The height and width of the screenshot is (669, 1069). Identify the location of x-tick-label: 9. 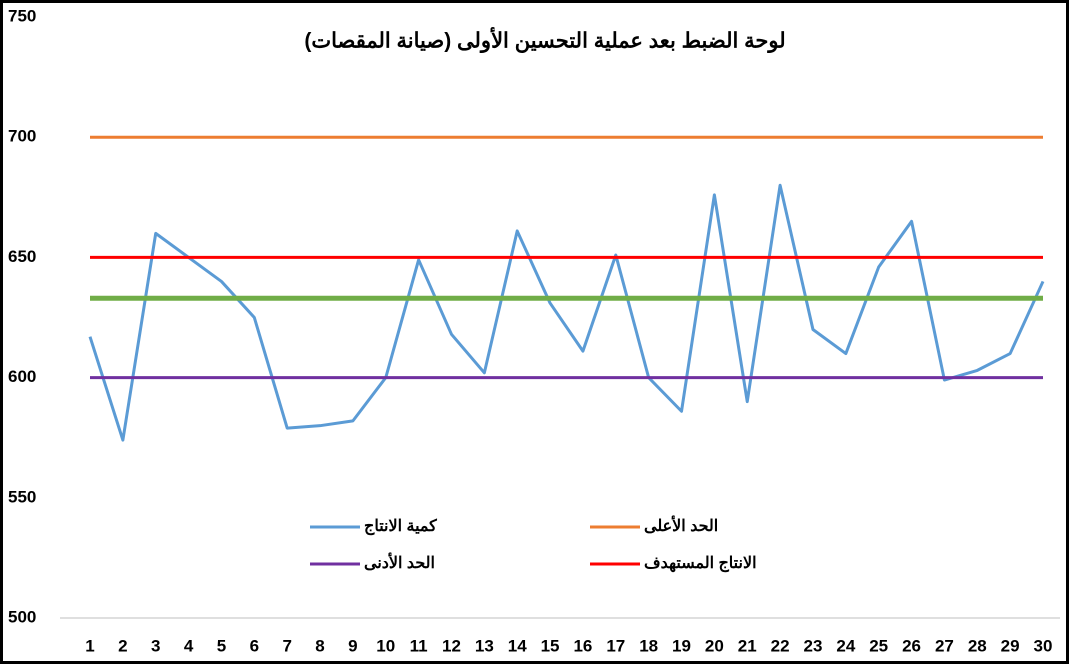
(352, 645).